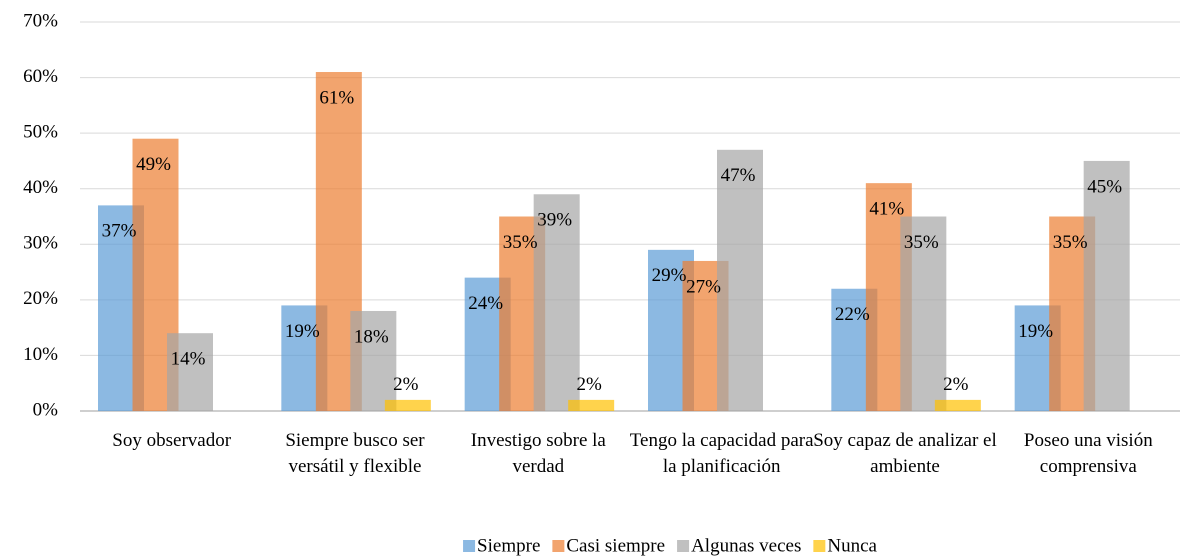 This screenshot has height=558, width=1191. I want to click on x-tick-label: Soy capaz de analizar el ambiente, so click(905, 453).